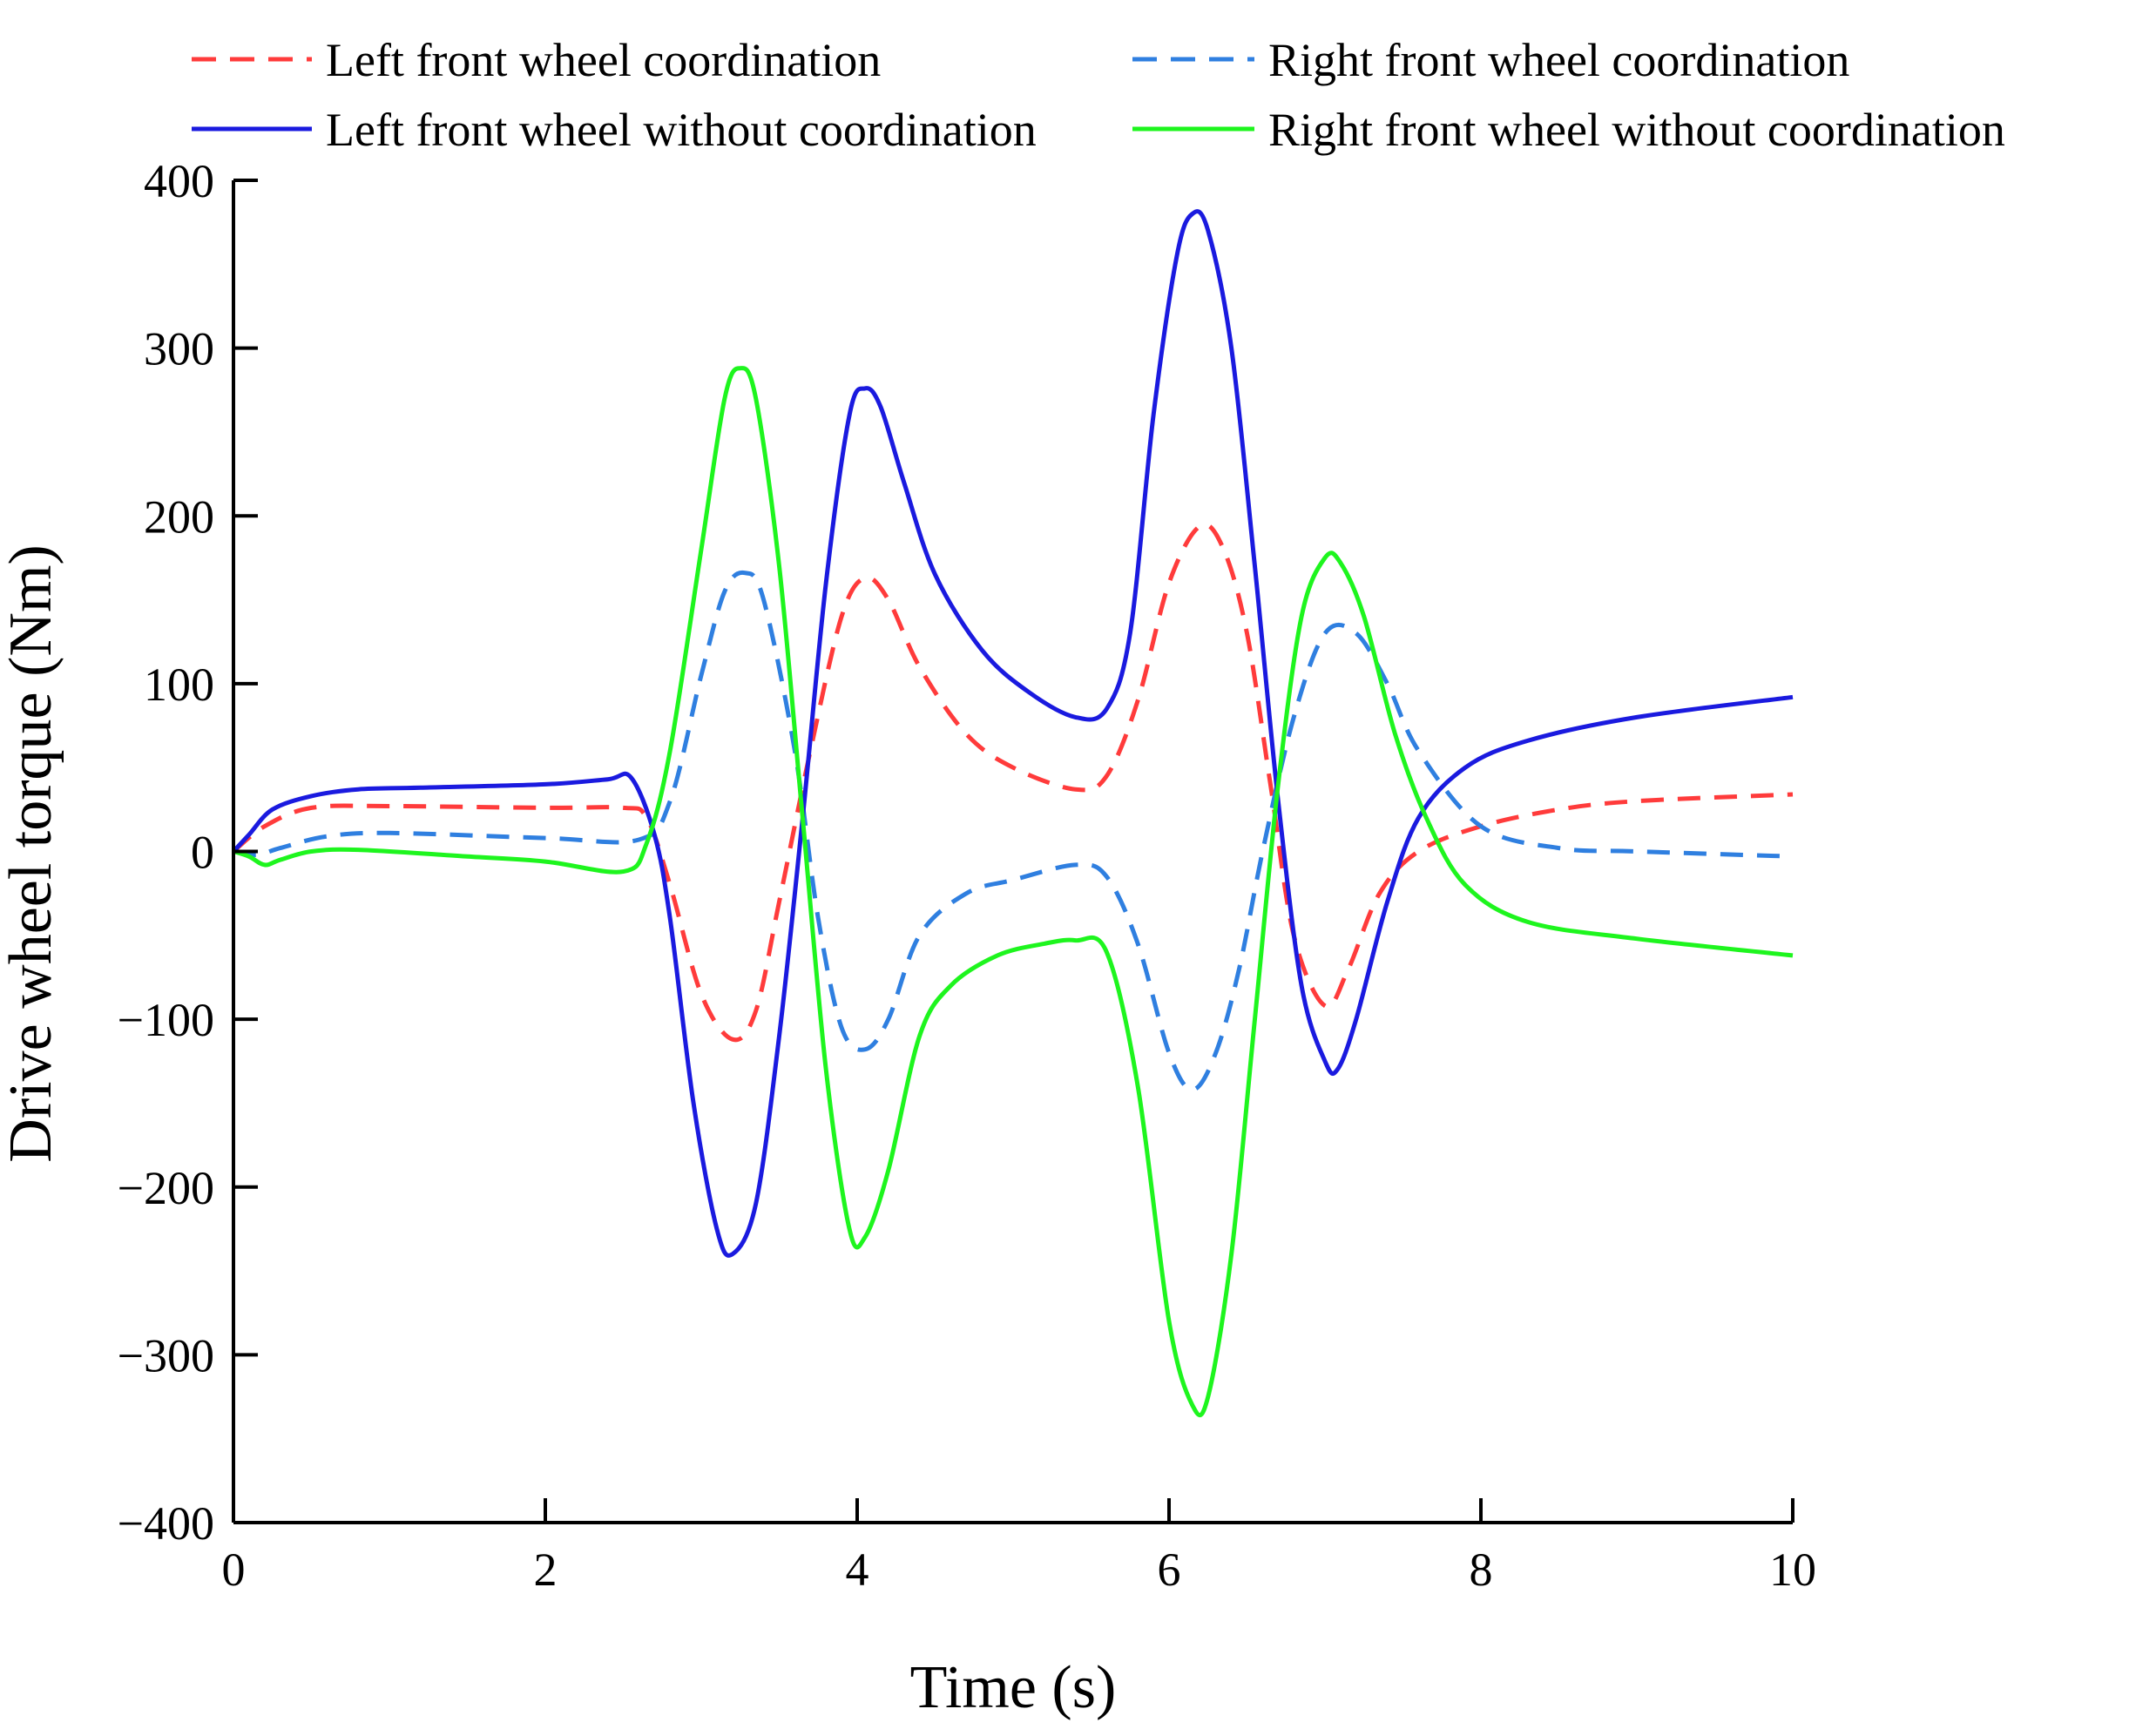  What do you see at coordinates (681, 130) in the screenshot?
I see `legend-label-left-front-without-coordination: Left front wheel without coordination` at bounding box center [681, 130].